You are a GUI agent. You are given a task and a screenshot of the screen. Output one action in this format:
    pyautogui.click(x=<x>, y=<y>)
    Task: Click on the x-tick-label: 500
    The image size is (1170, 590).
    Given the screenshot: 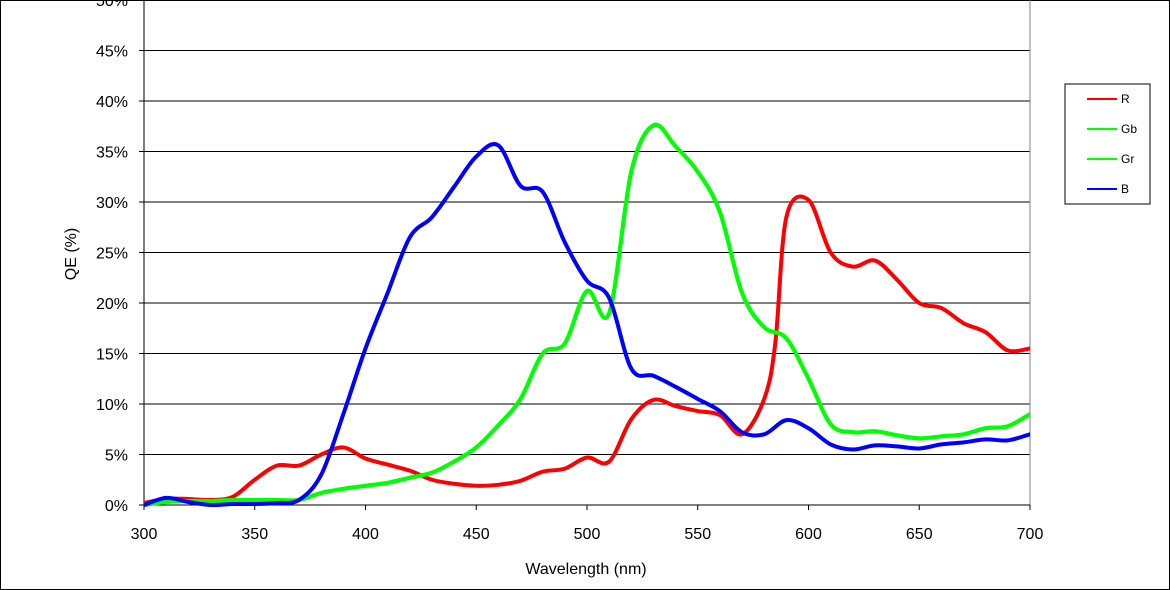 What is the action you would take?
    pyautogui.click(x=587, y=534)
    